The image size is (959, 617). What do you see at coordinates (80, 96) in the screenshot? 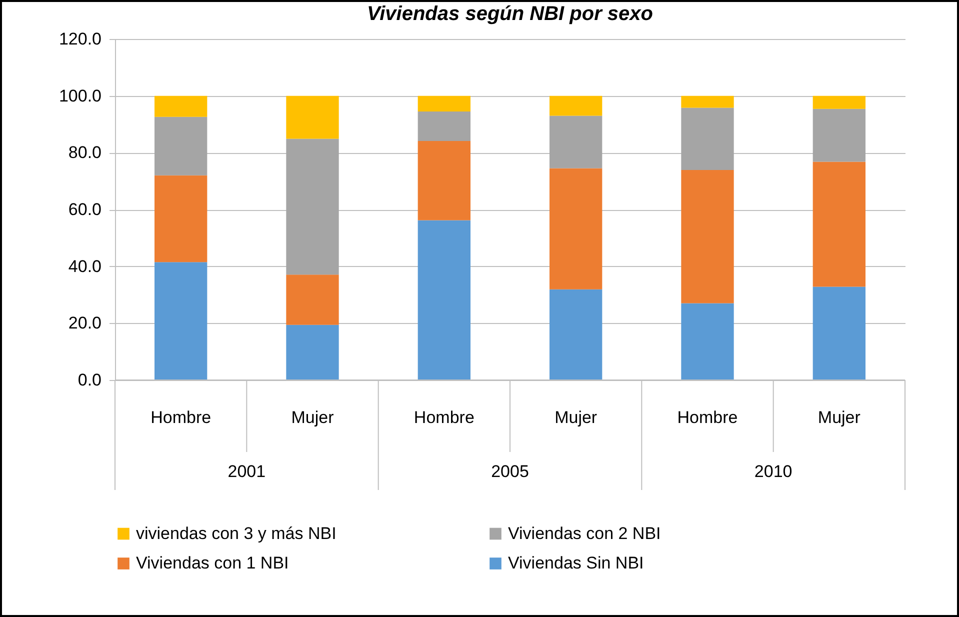
I see `y-tick-label: 100.0` at bounding box center [80, 96].